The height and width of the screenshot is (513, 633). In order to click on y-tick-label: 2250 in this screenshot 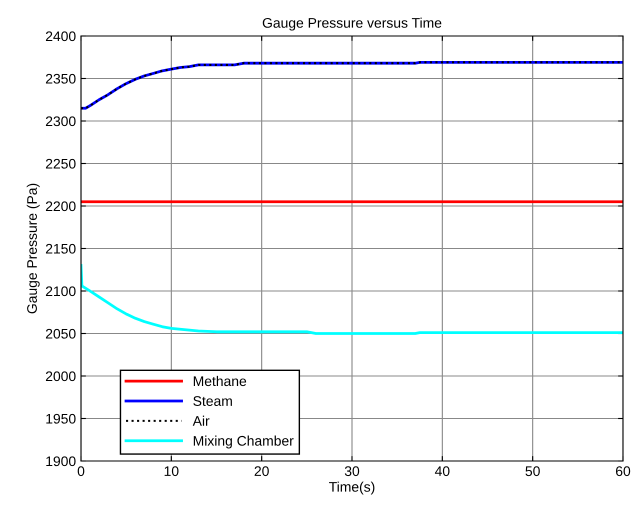, I will do `click(61, 163)`.